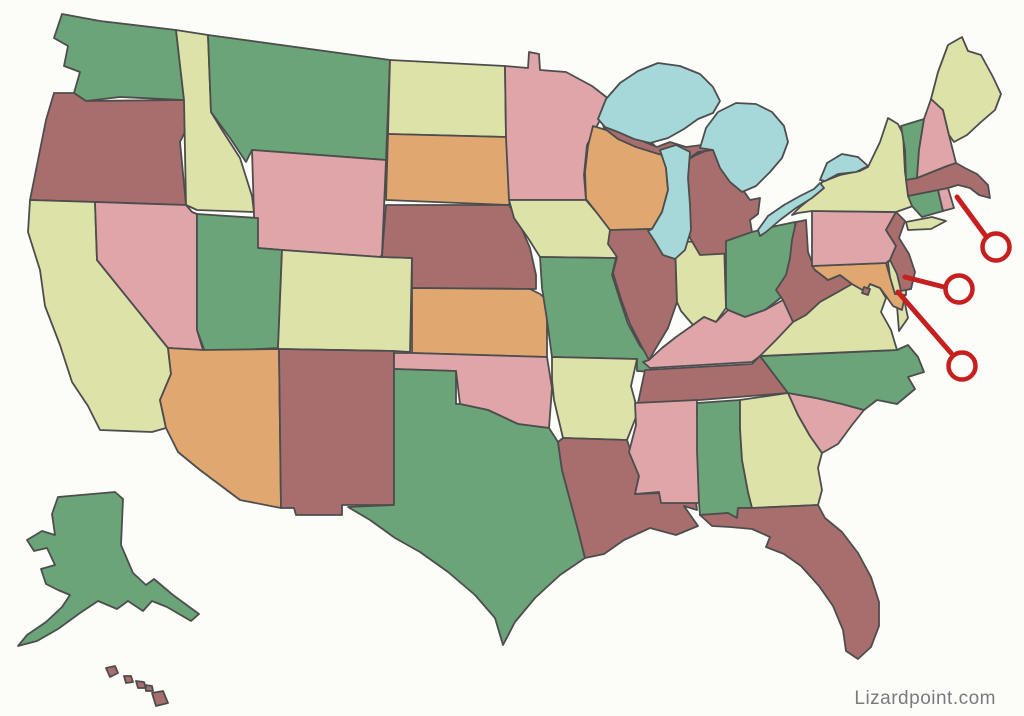 The width and height of the screenshot is (1024, 716). Describe the element at coordinates (925, 698) in the screenshot. I see `watermark: Lizardpoint.com` at that location.